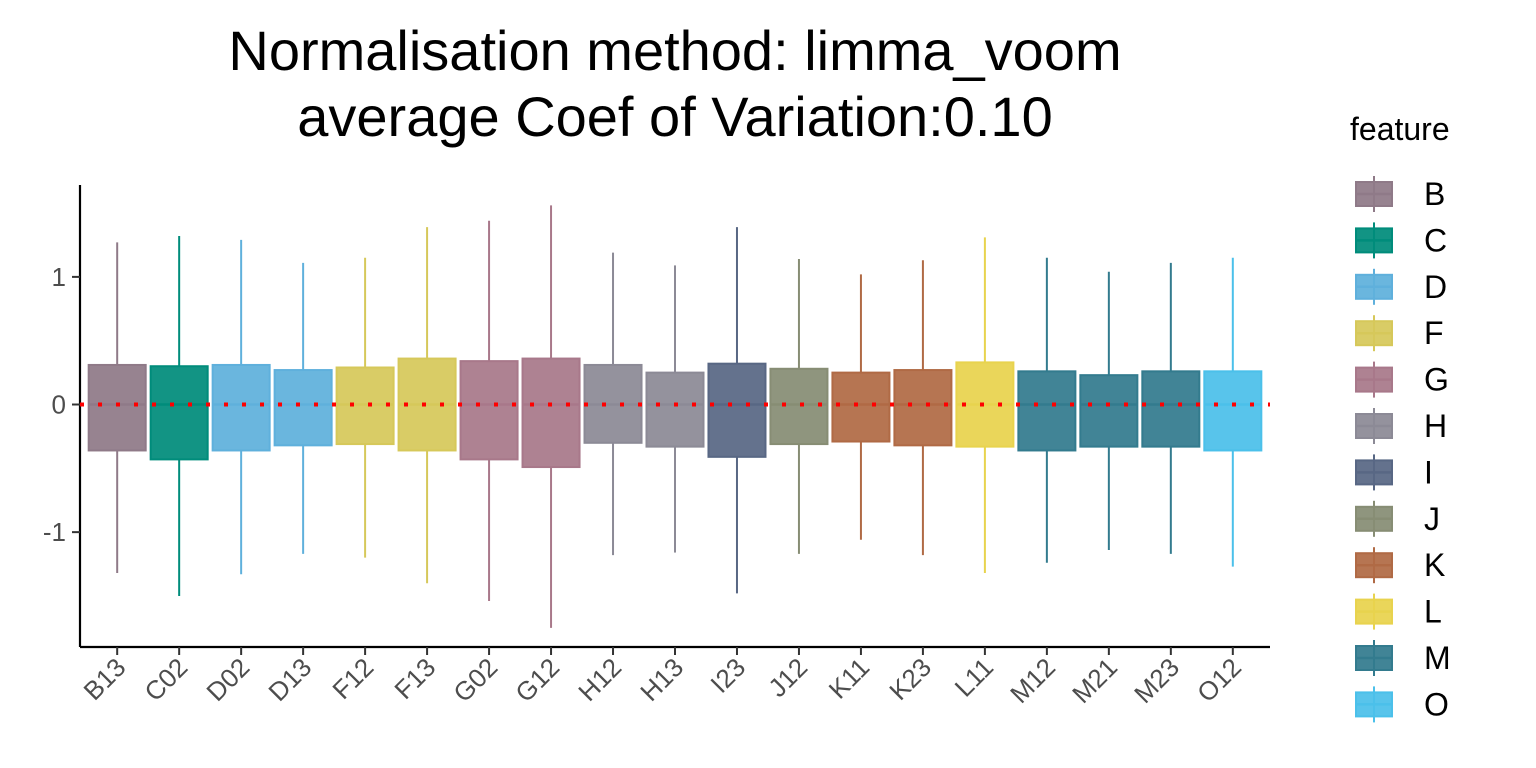 This screenshot has width=1536, height=768. I want to click on box-D13, so click(303, 408).